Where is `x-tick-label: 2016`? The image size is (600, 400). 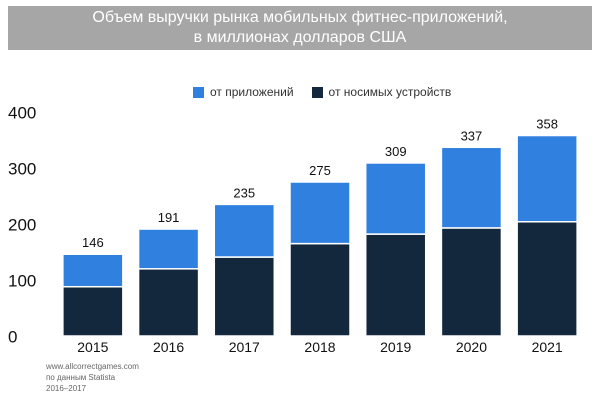
x-tick-label: 2016 is located at coordinates (168, 347).